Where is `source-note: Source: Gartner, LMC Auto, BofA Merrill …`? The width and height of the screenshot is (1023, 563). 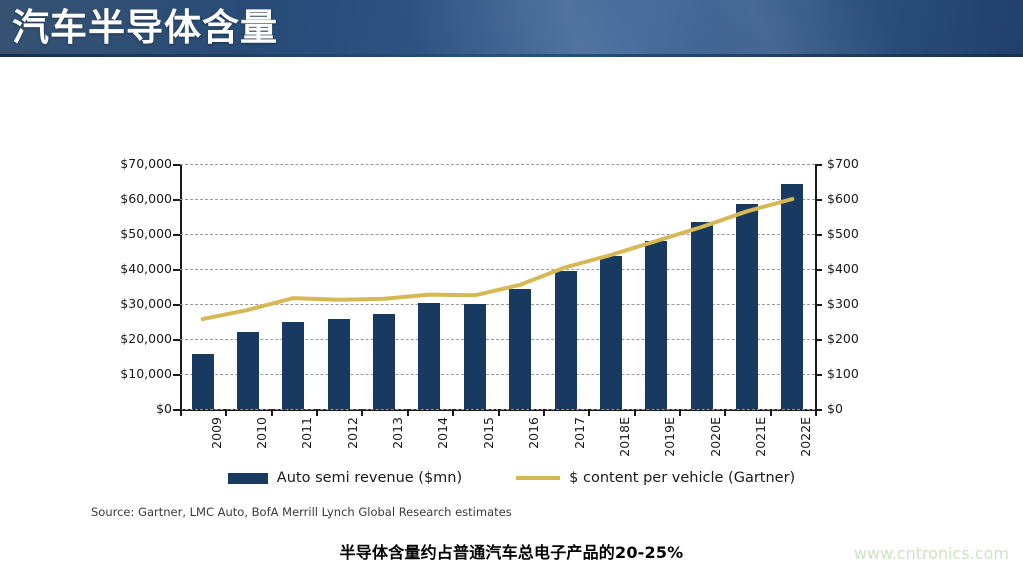 source-note: Source: Gartner, LMC Auto, BofA Merrill … is located at coordinates (301, 512).